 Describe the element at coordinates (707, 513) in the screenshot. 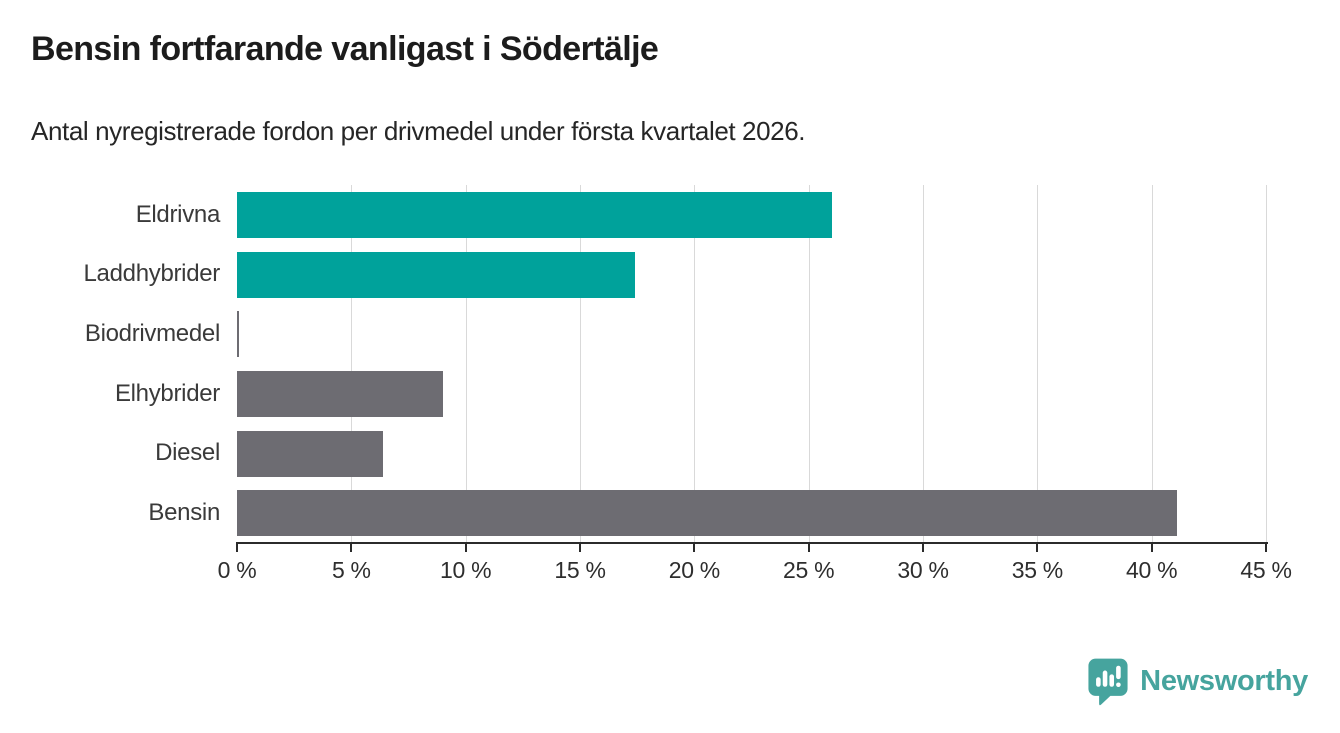

I see `bar-bensin` at that location.